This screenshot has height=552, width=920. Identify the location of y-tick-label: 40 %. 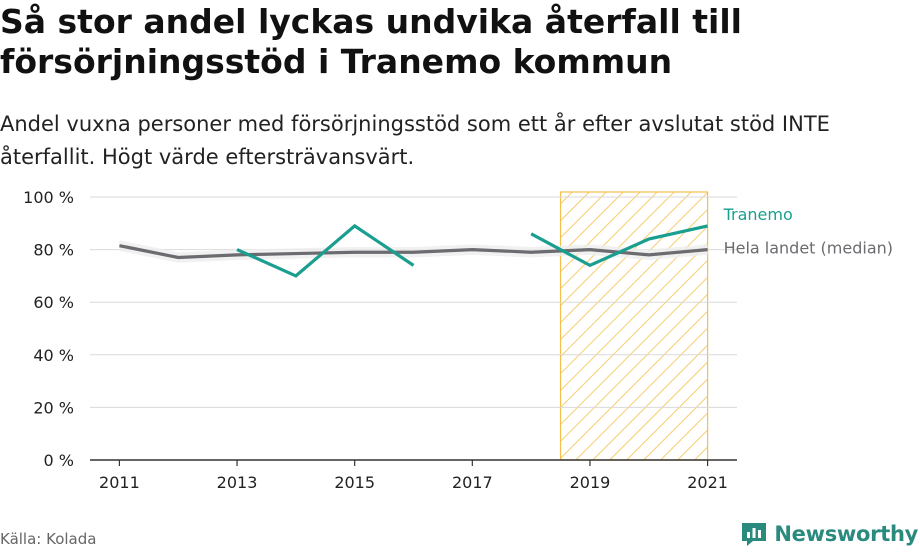
(53, 355).